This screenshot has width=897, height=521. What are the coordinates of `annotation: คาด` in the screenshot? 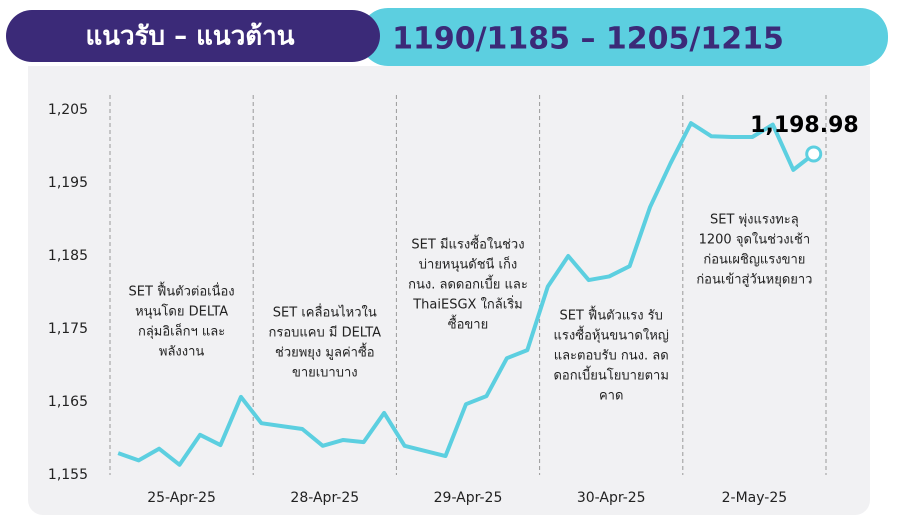 It's located at (611, 396).